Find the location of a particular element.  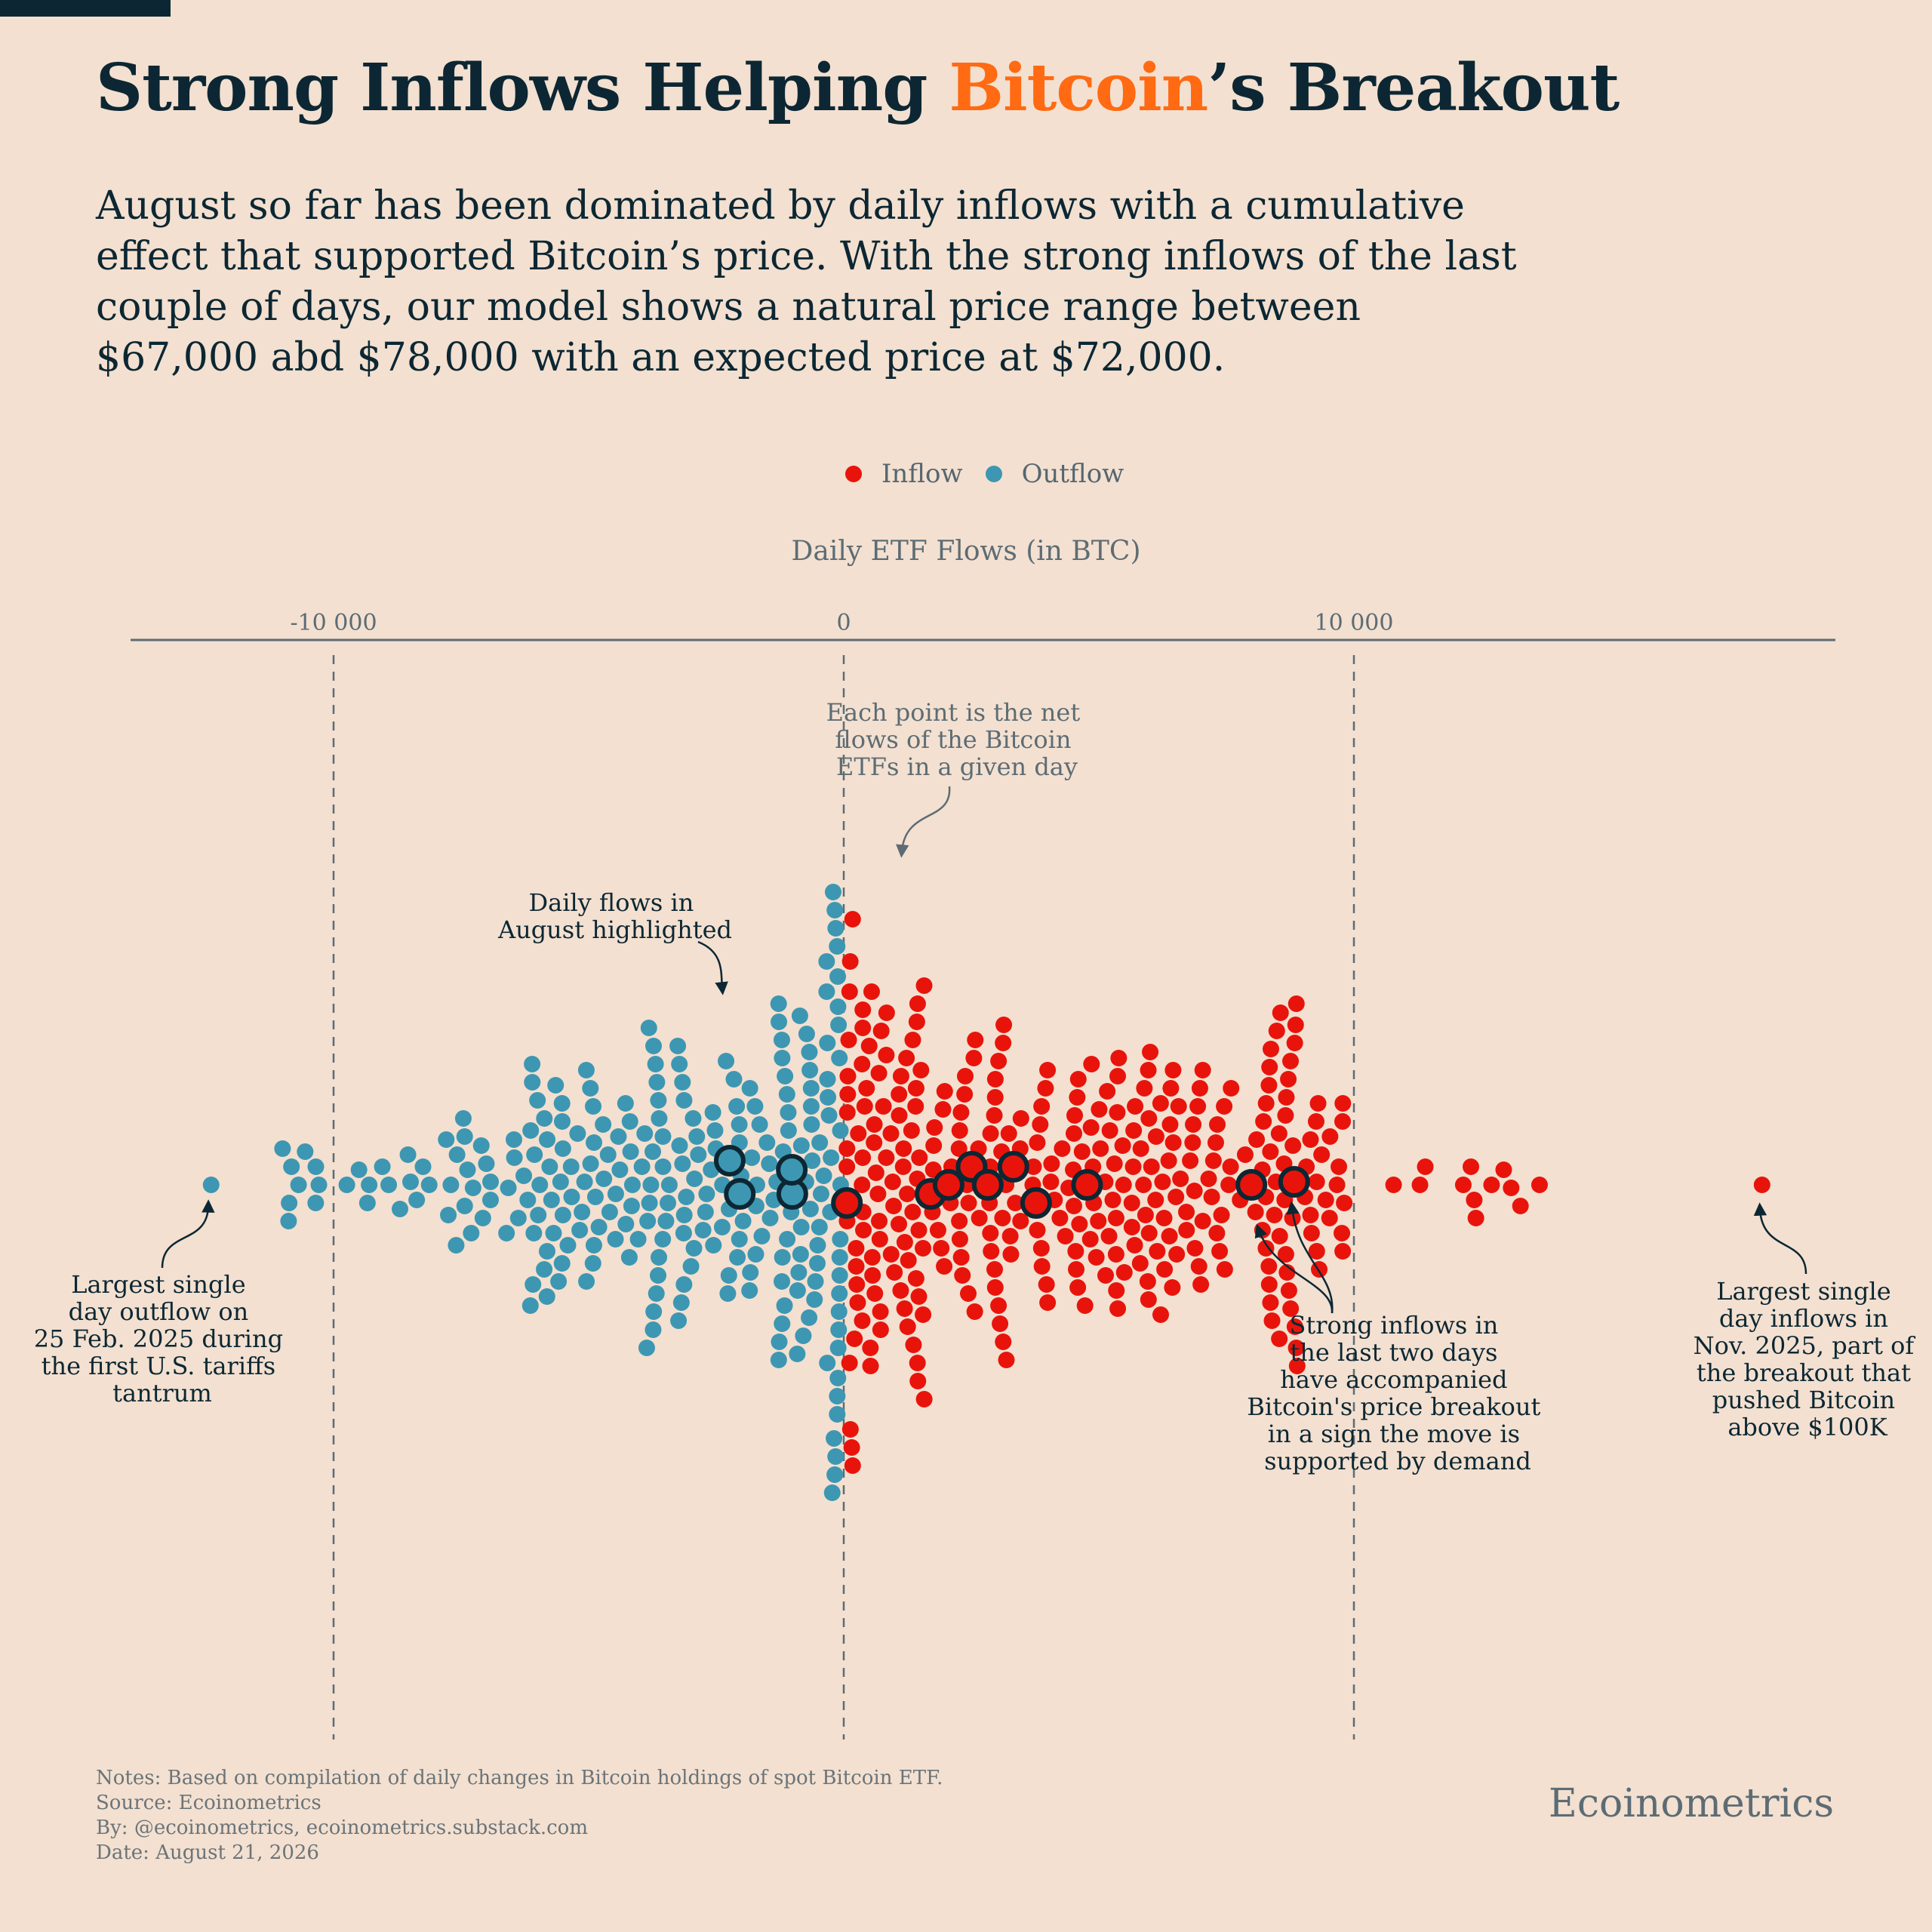

arrow-strong-inflows-b is located at coordinates (1294, 1268).